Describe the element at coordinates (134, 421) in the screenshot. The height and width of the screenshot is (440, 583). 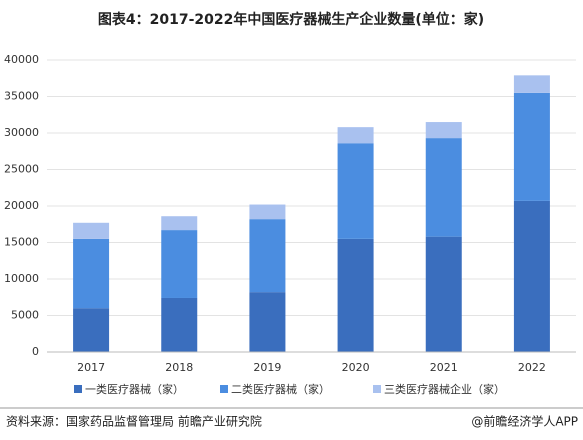
I see `source: 资料来源：国家药品监督管理局 前瞻产业研究院` at that location.